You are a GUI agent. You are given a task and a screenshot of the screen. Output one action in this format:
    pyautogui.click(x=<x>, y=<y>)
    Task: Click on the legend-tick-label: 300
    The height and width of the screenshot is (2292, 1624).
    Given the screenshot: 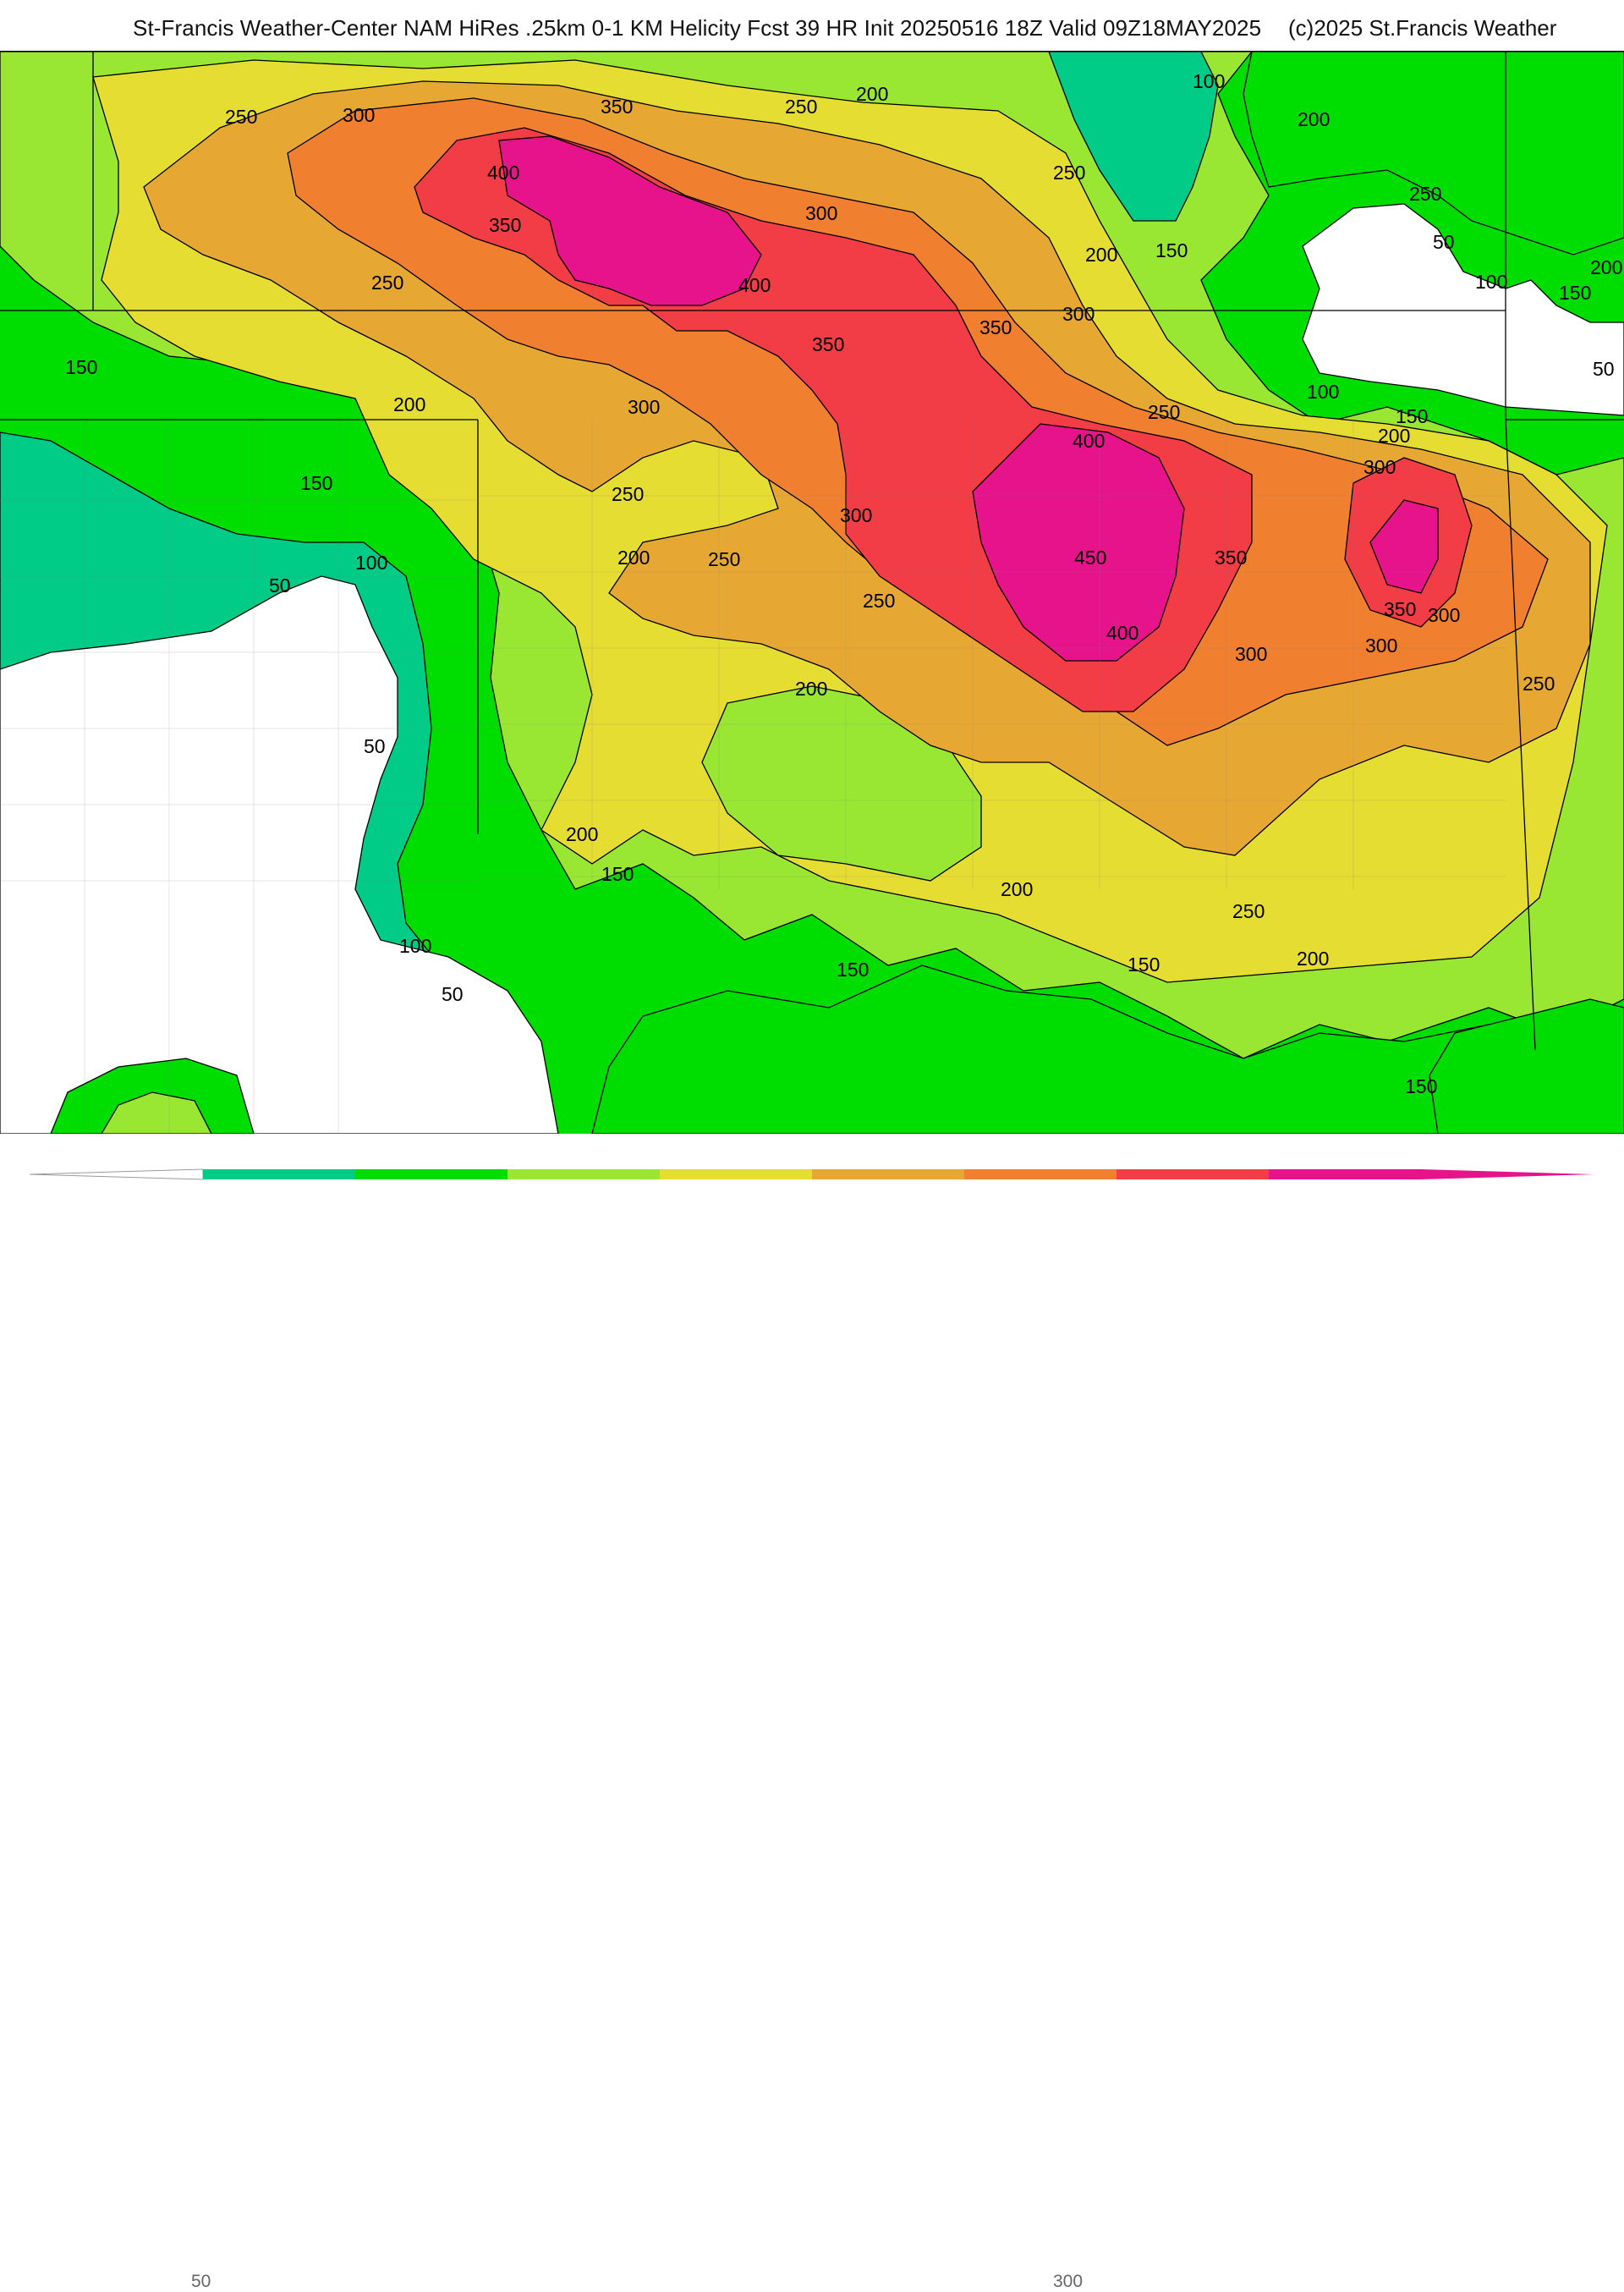 What is the action you would take?
    pyautogui.click(x=1069, y=2281)
    